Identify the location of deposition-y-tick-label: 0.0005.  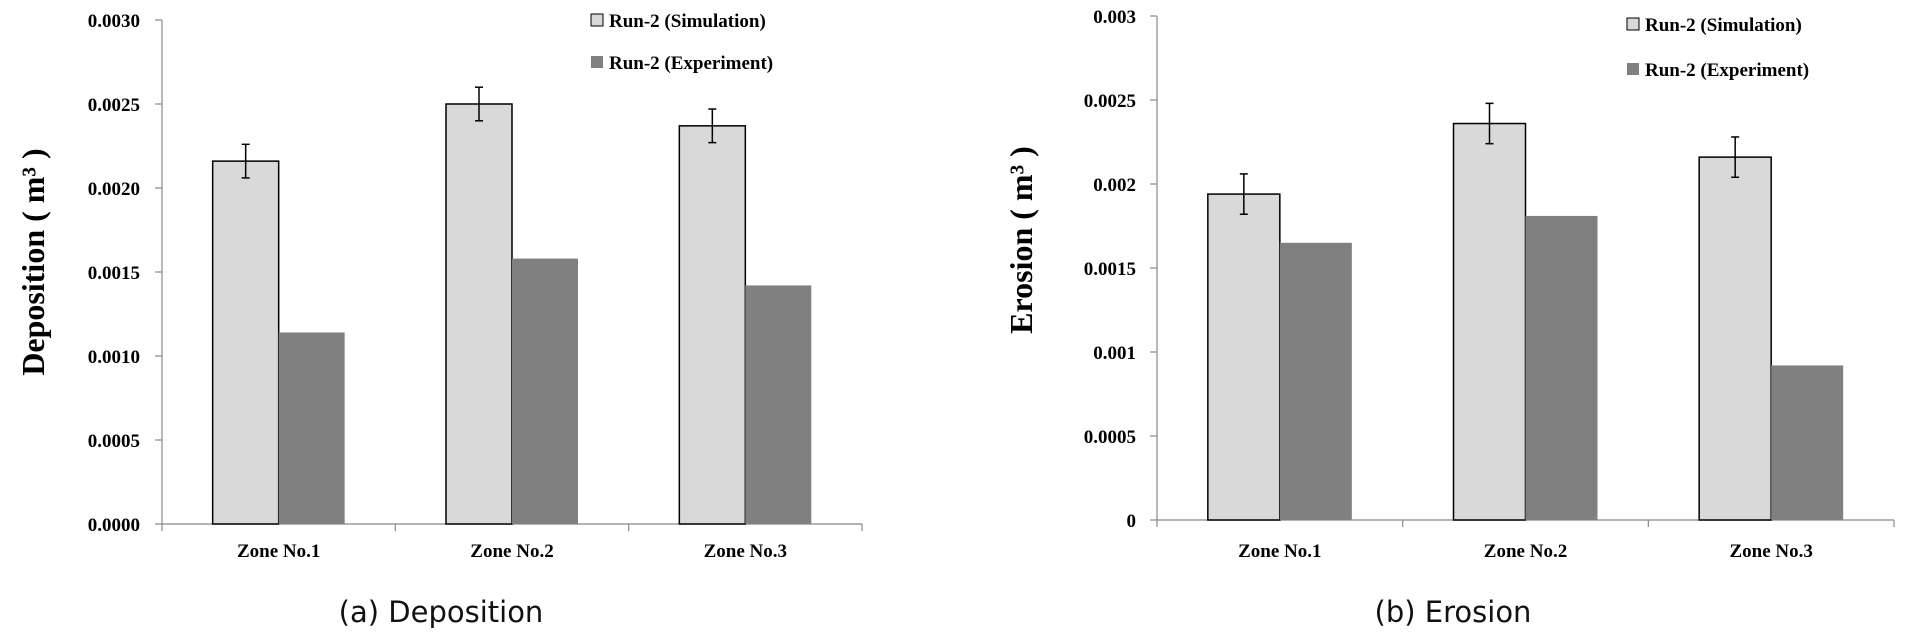
(114, 441).